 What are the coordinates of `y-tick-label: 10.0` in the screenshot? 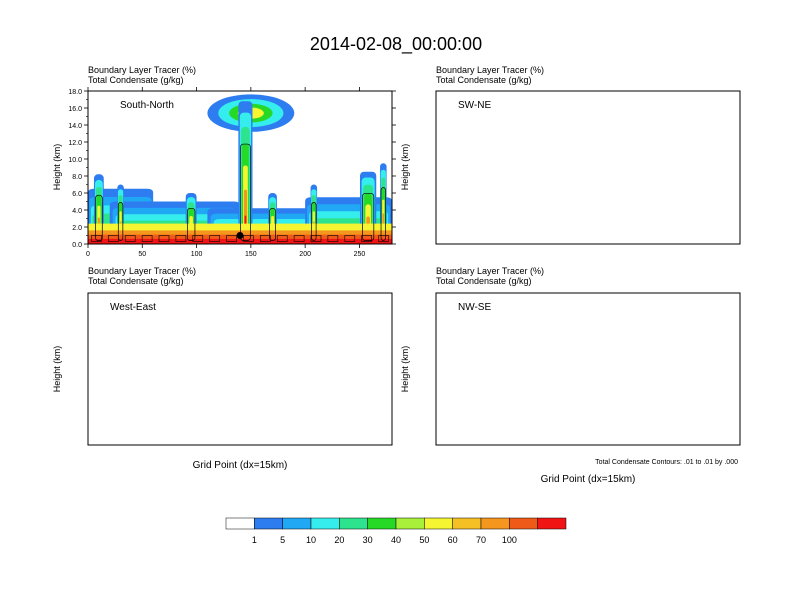 It's located at (75, 160).